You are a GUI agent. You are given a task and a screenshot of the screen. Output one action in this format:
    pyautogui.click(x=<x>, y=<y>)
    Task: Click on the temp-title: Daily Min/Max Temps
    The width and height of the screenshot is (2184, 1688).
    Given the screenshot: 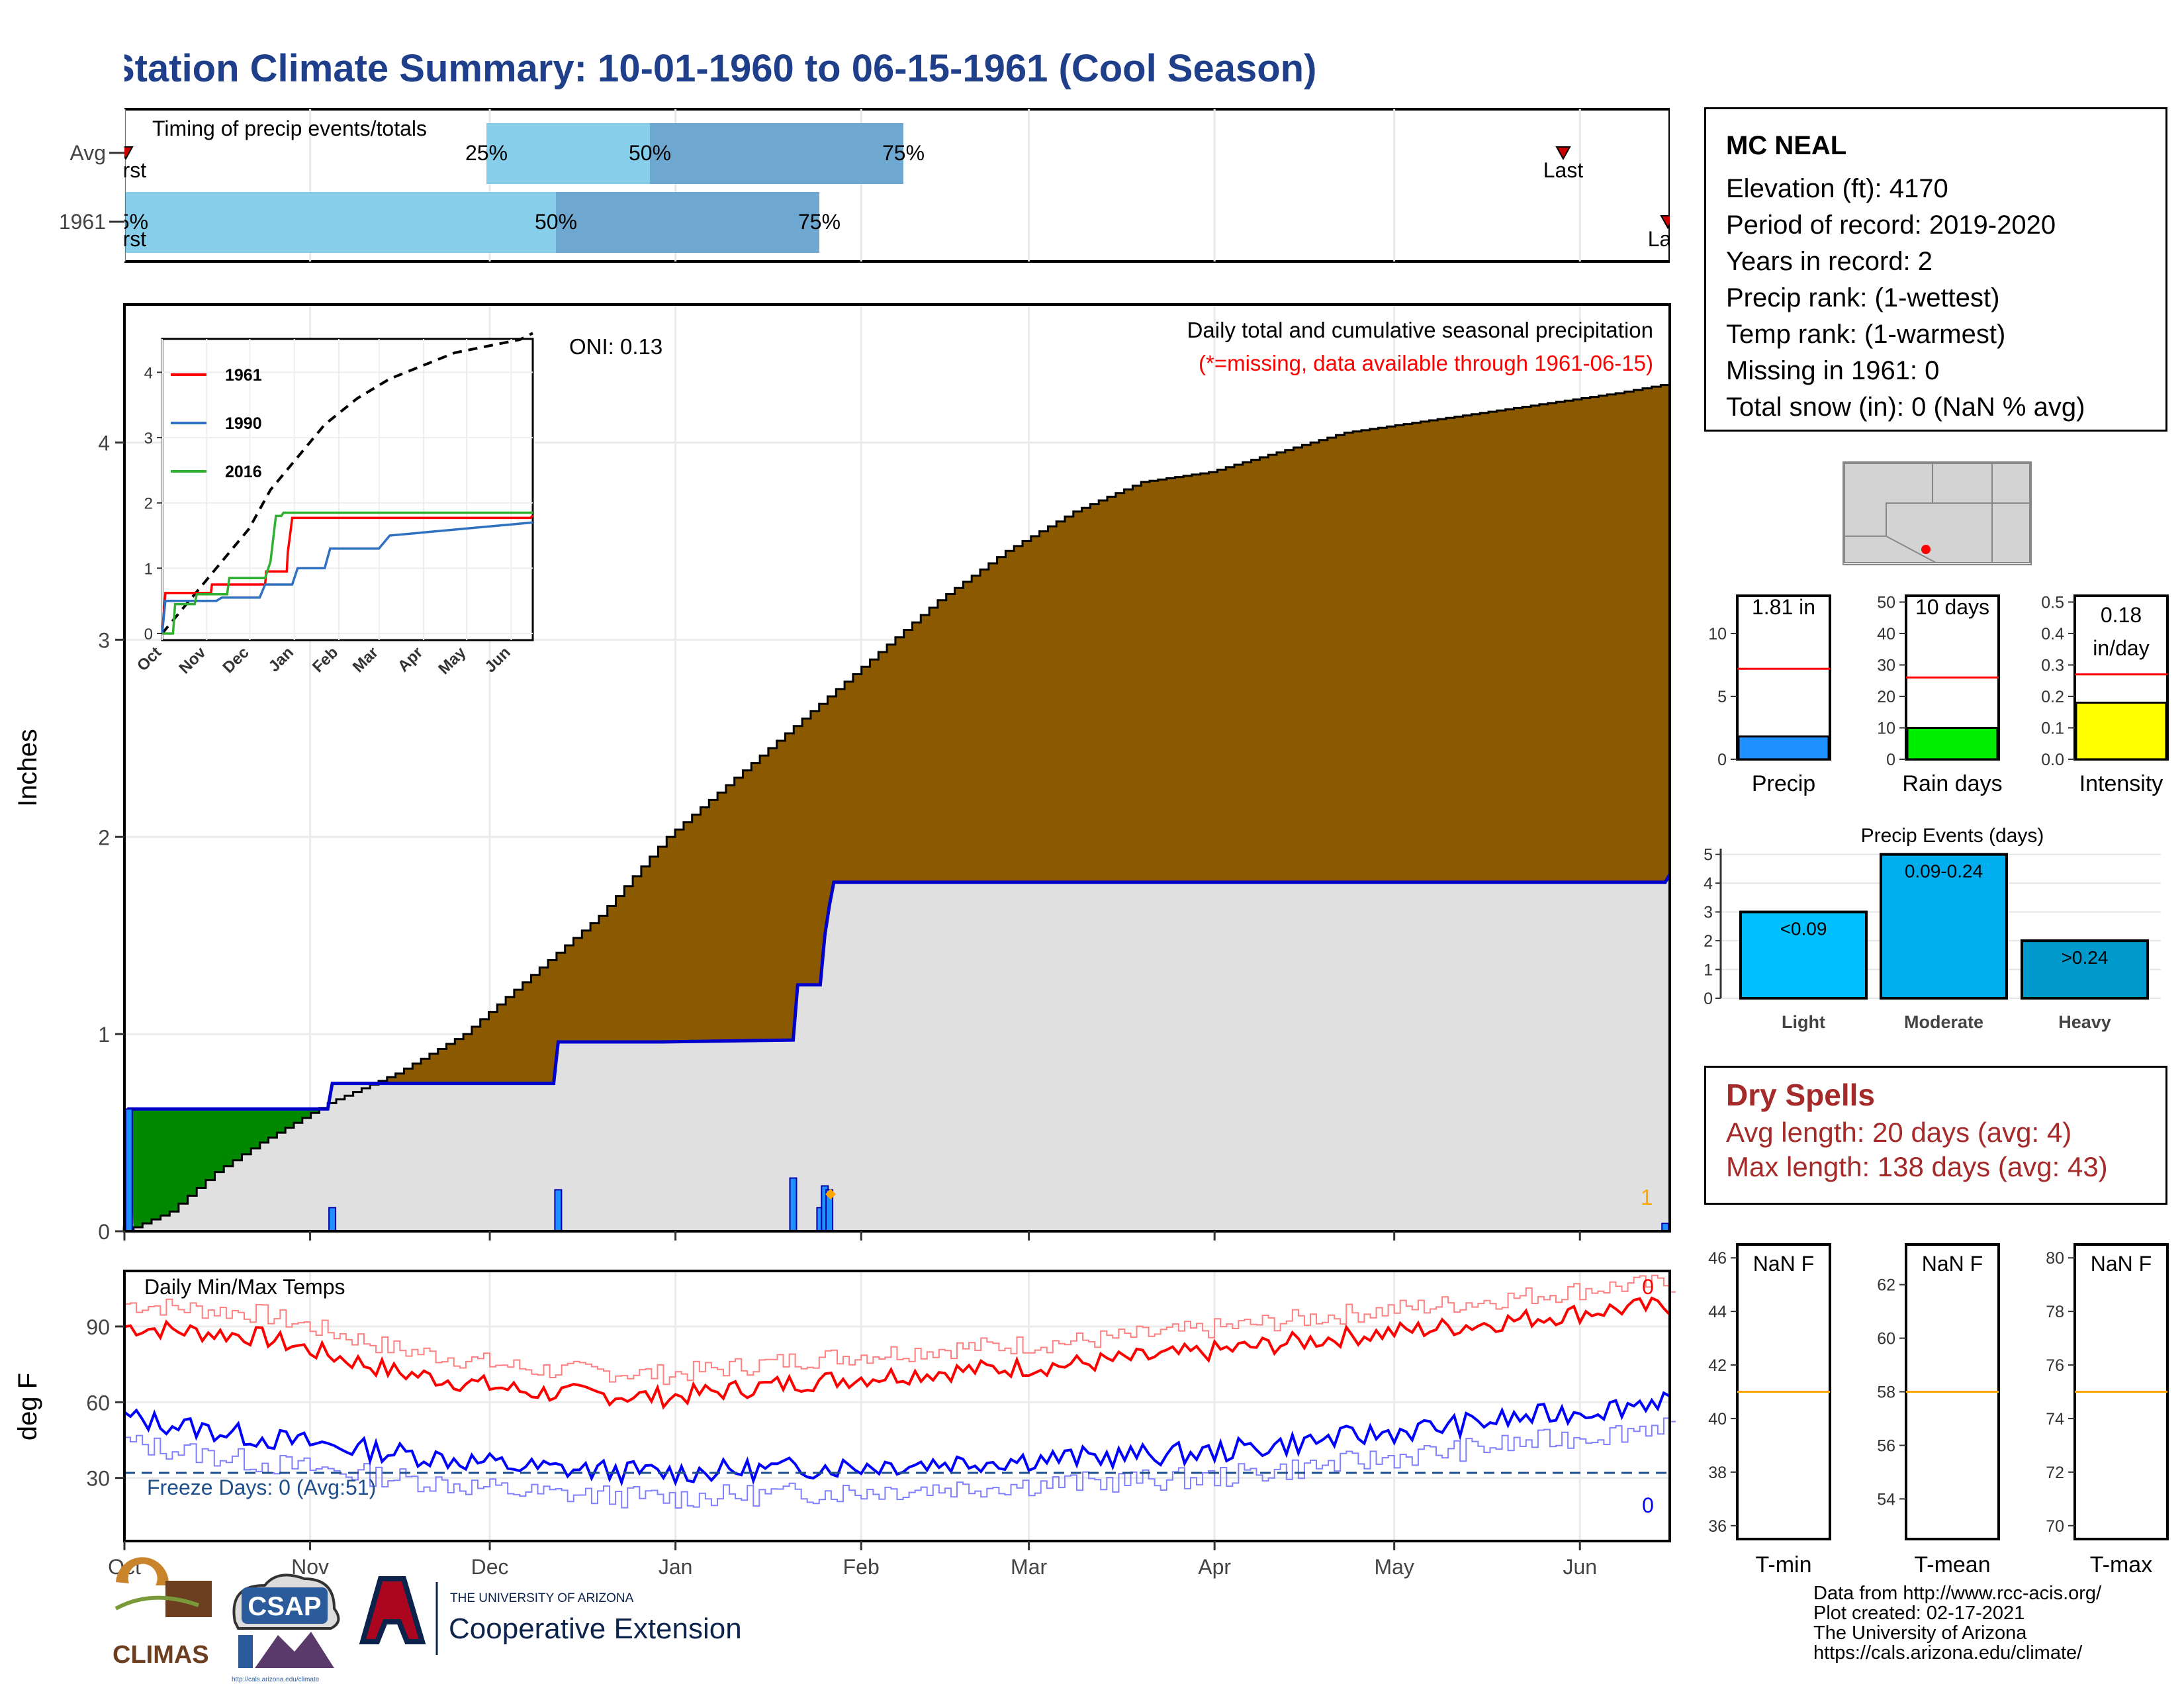 What is the action you would take?
    pyautogui.click(x=245, y=1287)
    